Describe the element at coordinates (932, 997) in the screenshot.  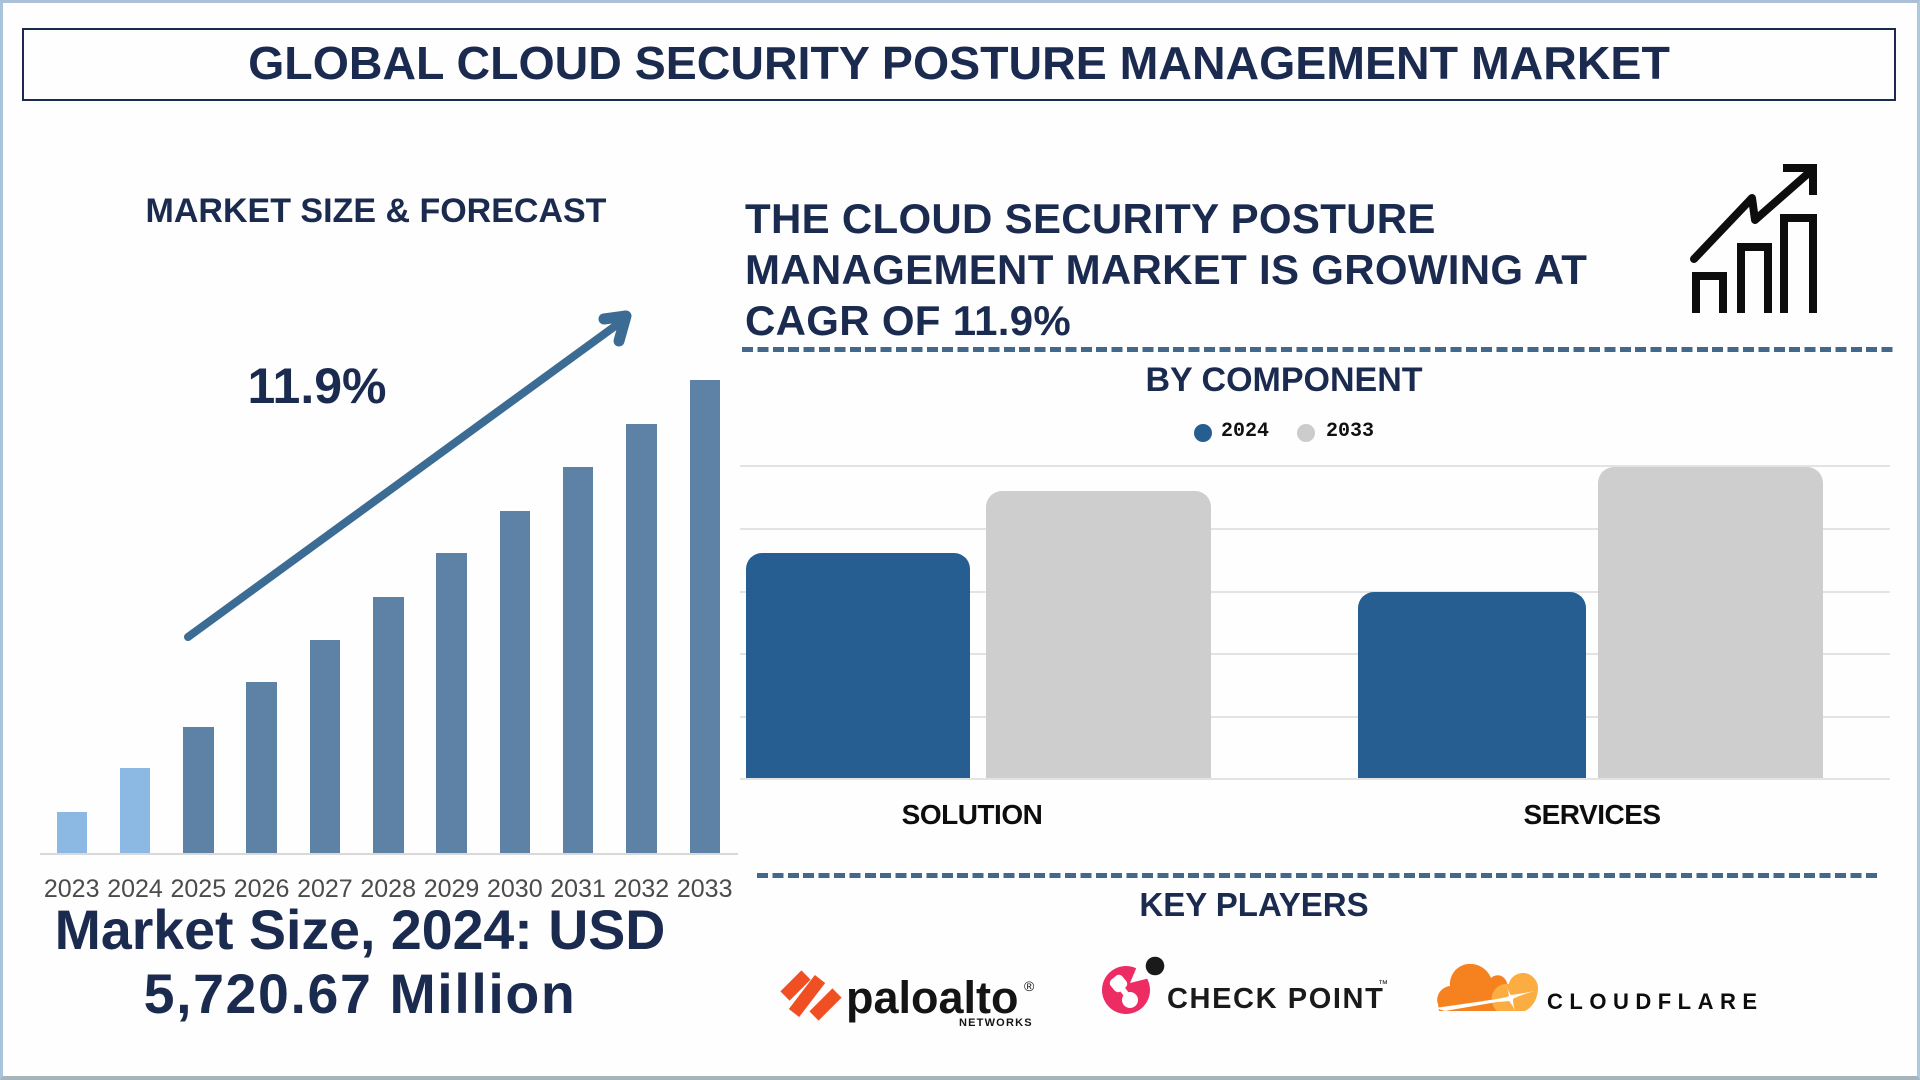
I see `svg-text: paloalto` at that location.